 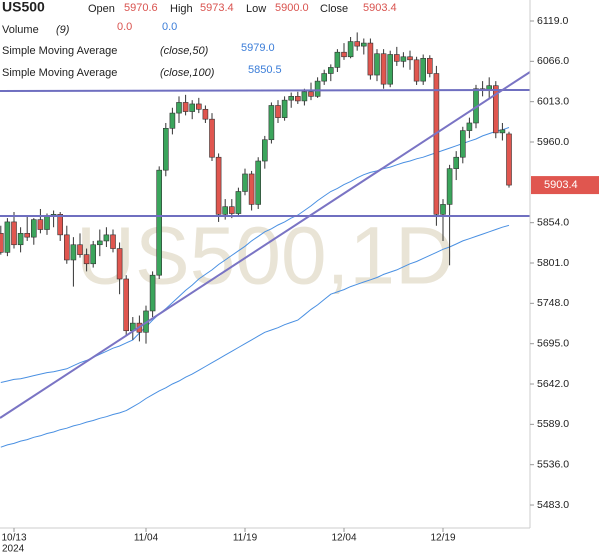 I want to click on price-label: 5903.4, so click(x=561, y=185).